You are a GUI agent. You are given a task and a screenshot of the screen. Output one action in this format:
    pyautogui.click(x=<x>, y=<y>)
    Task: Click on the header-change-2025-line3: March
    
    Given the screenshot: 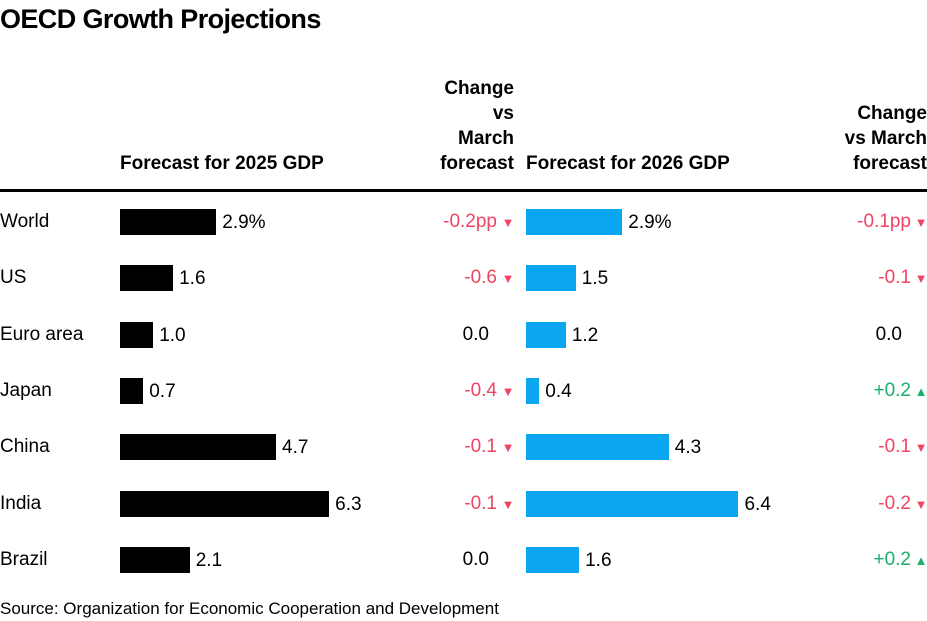 What is the action you would take?
    pyautogui.click(x=486, y=138)
    